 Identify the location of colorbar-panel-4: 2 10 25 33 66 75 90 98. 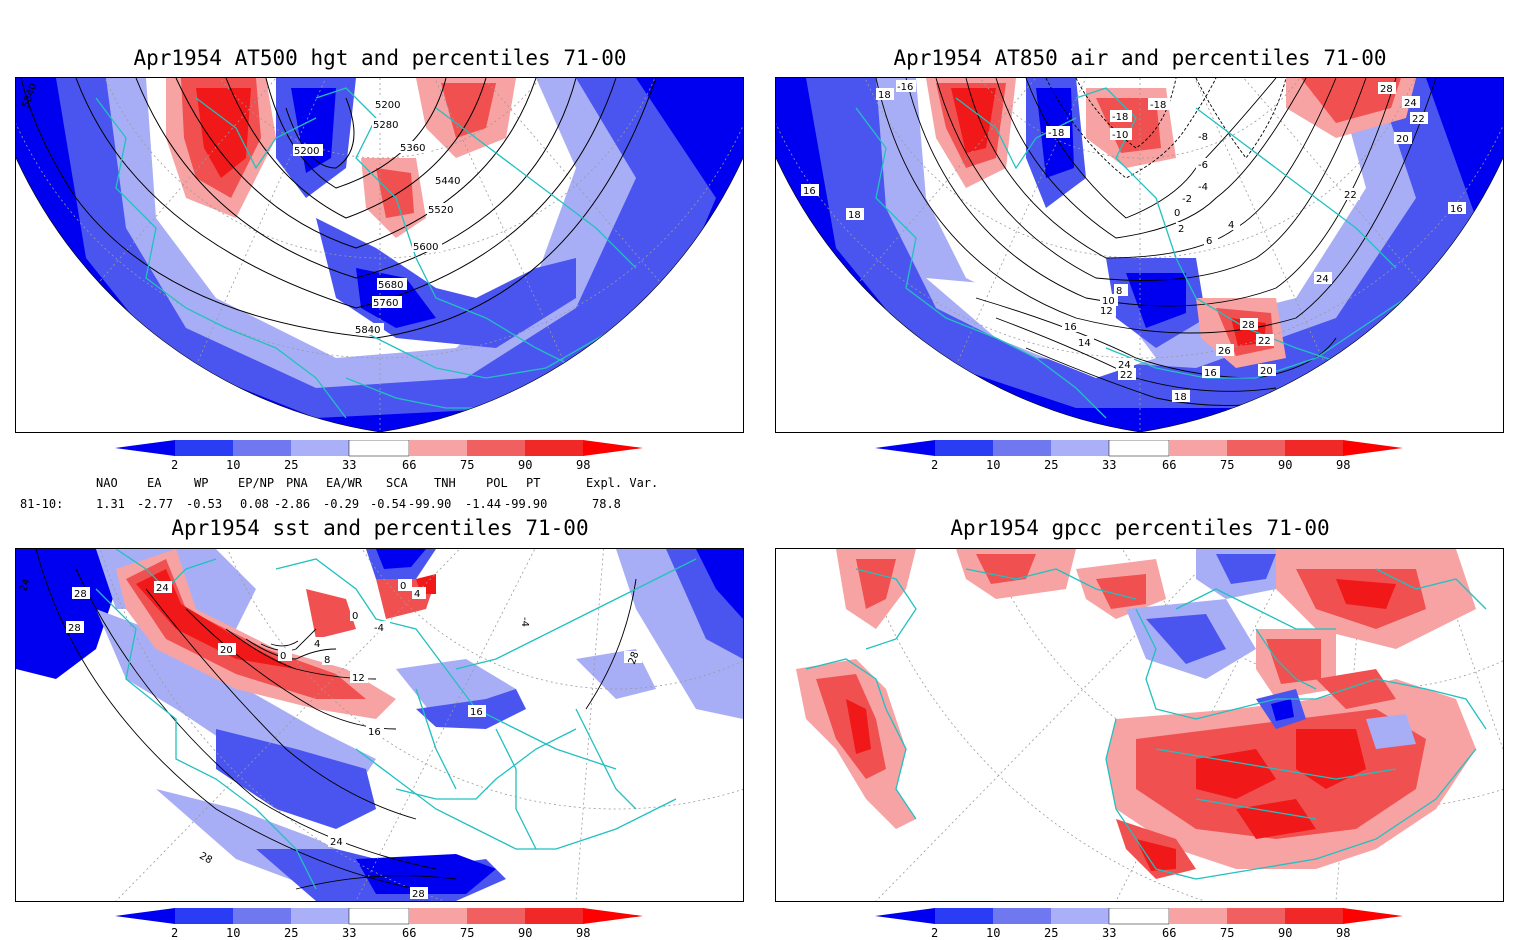
(1139, 924).